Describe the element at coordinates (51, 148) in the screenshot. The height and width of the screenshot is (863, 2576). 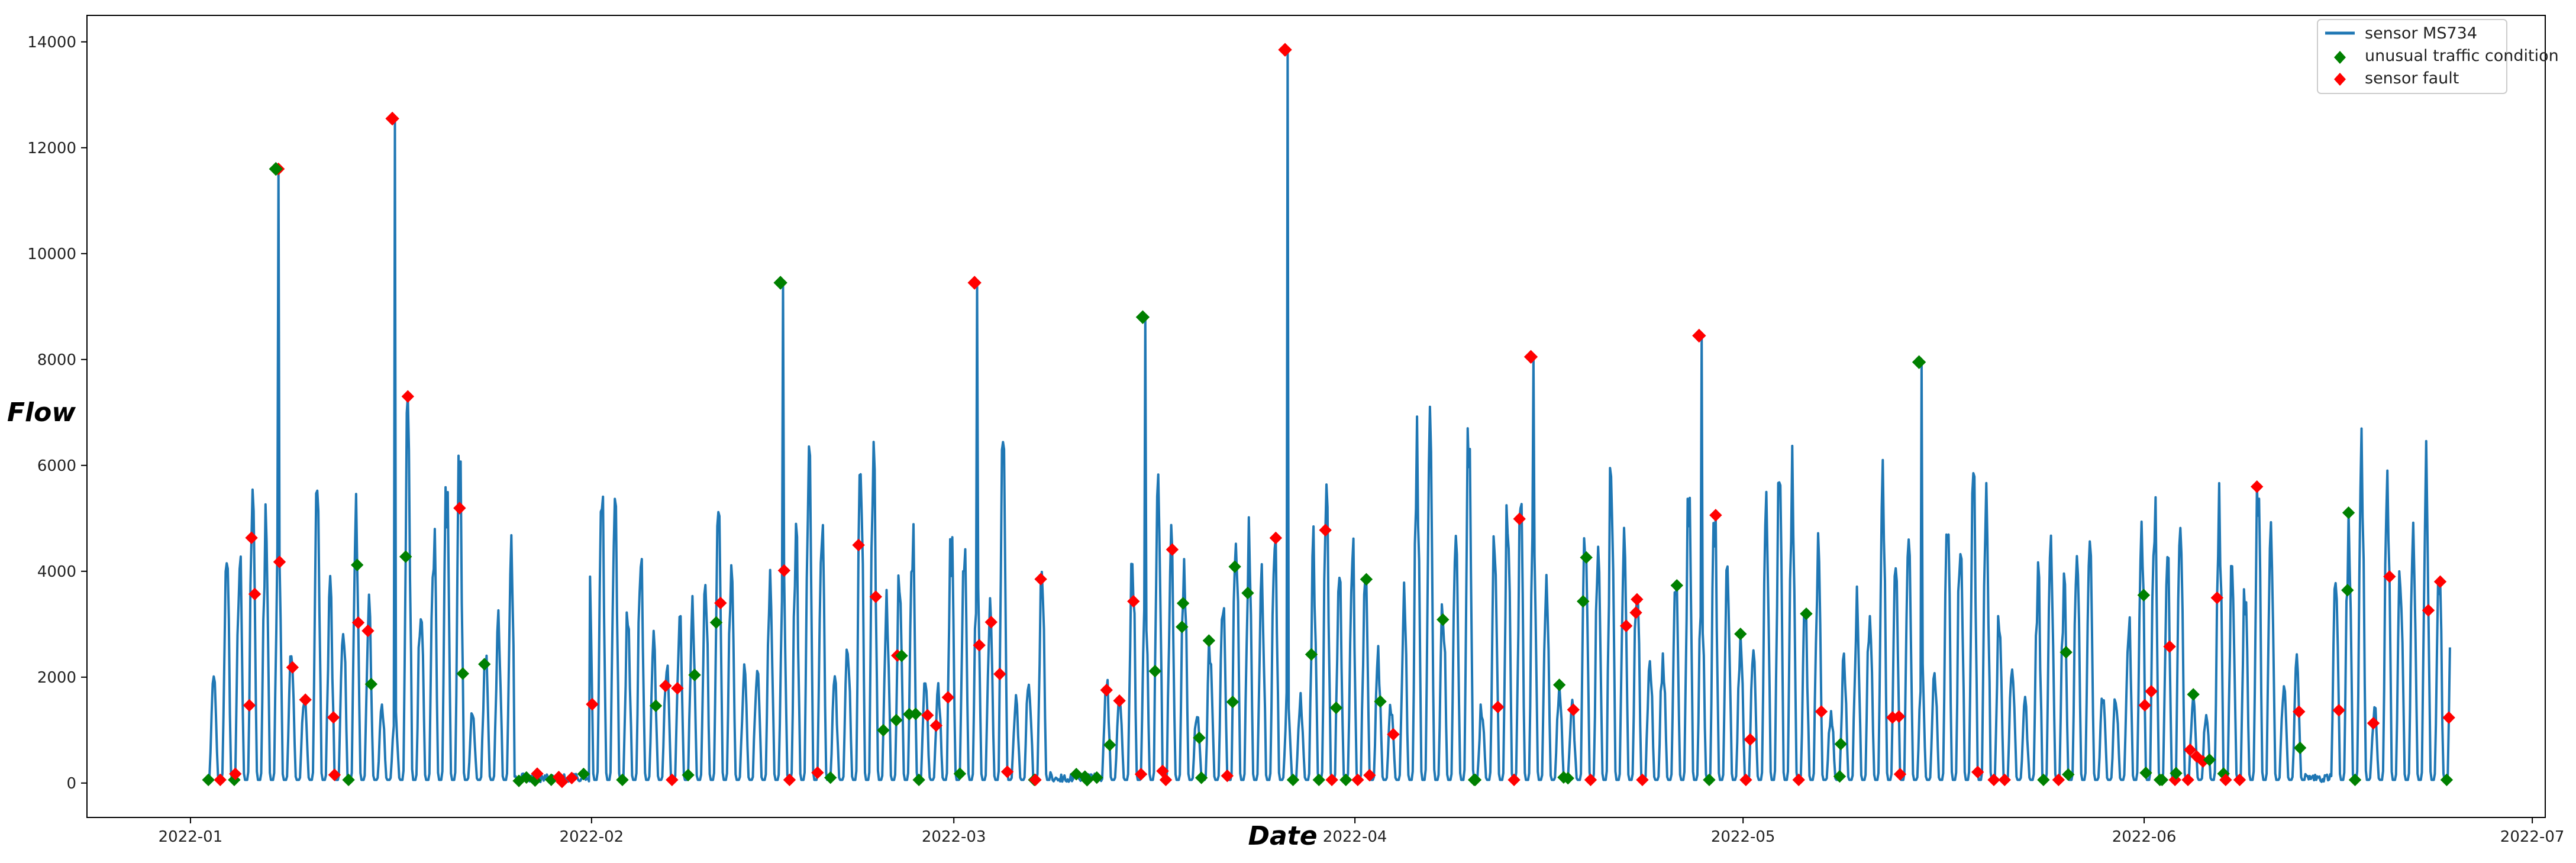
I see `y-tick-label: 12000` at that location.